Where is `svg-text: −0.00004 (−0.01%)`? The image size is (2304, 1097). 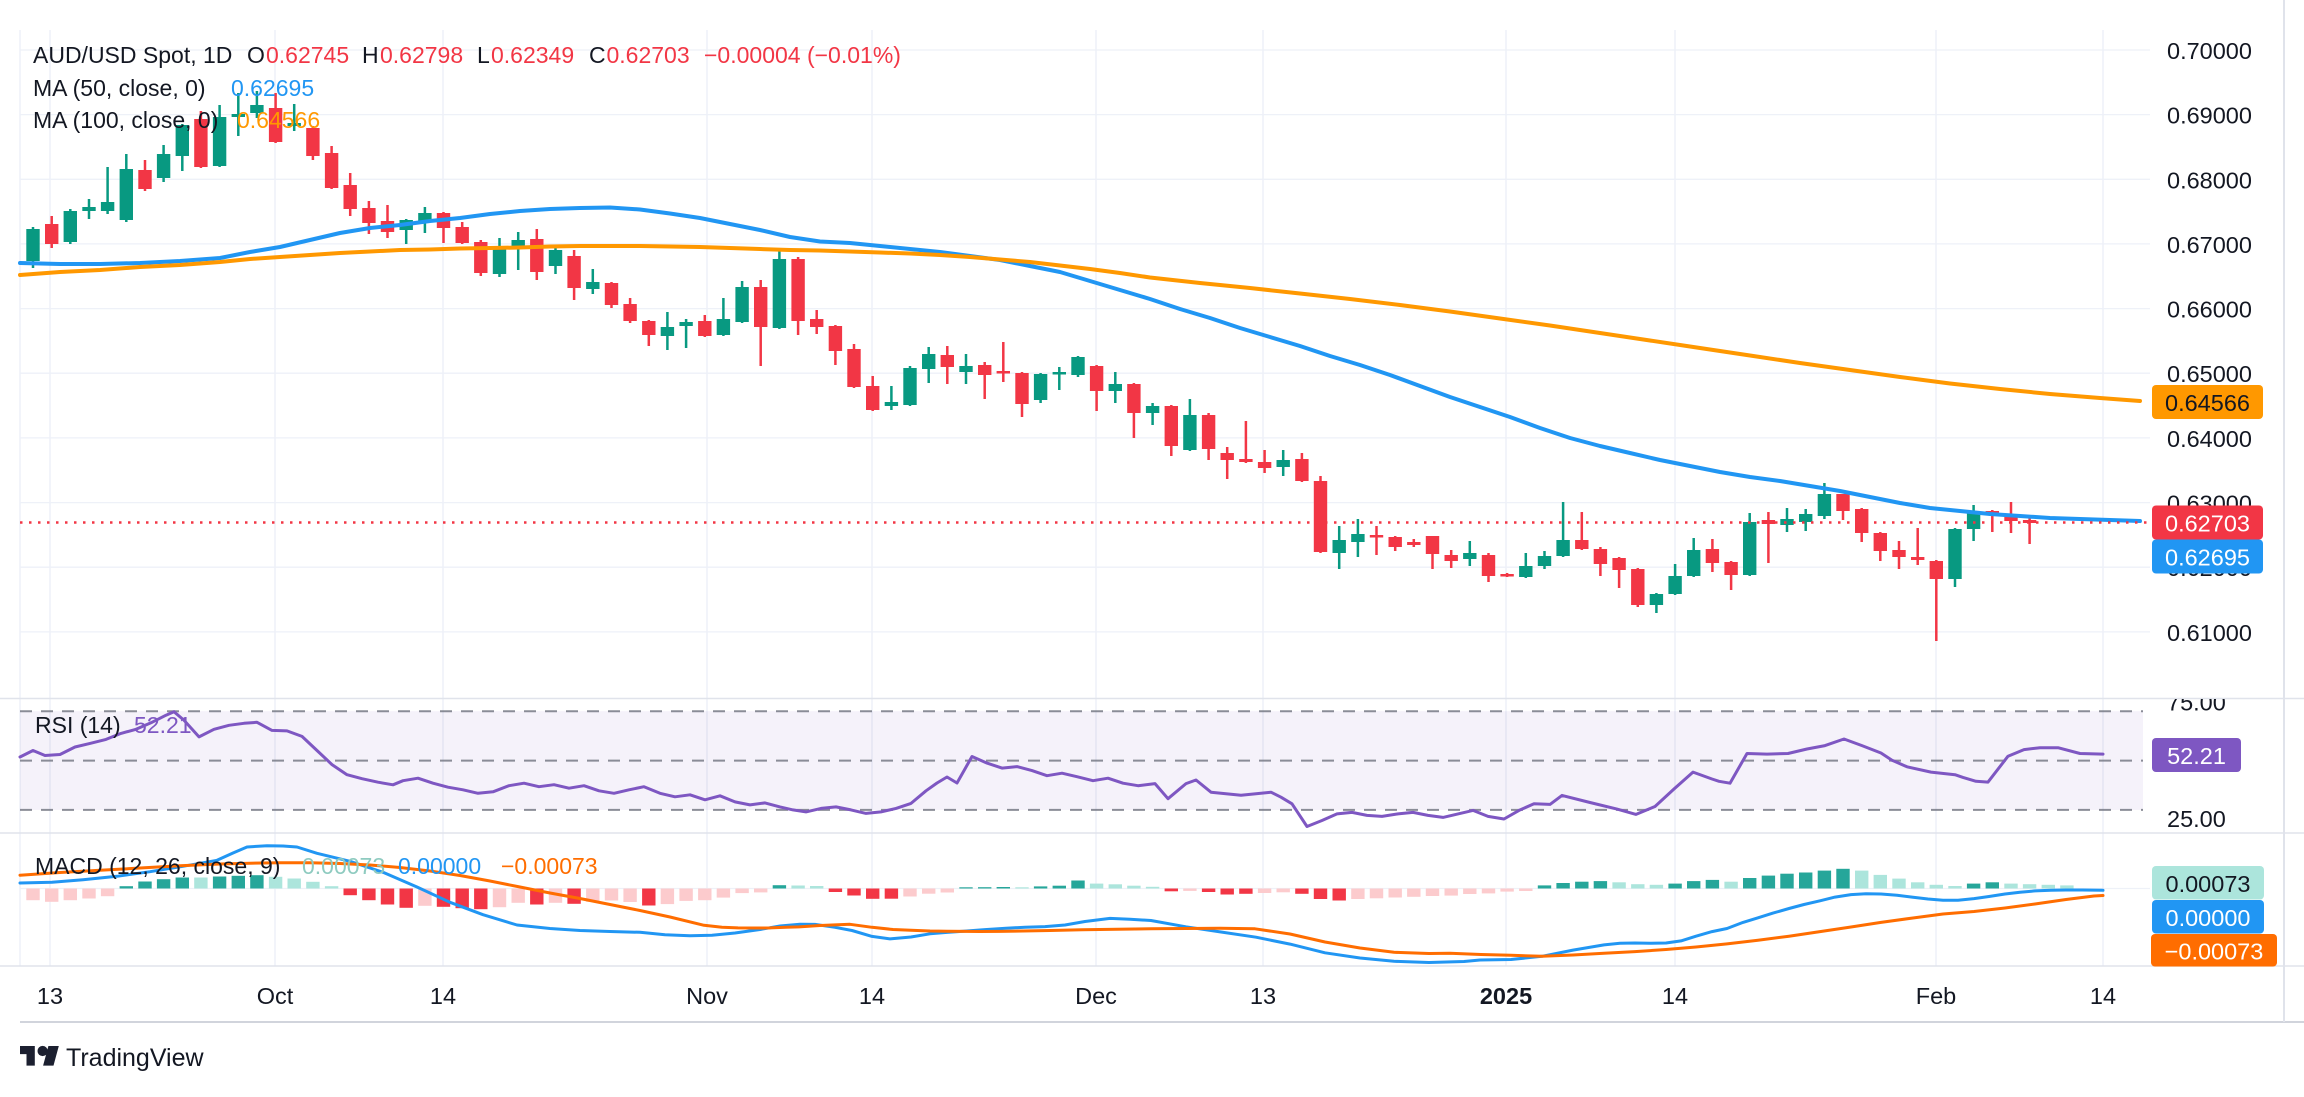 svg-text: −0.00004 (−0.01%) is located at coordinates (802, 55).